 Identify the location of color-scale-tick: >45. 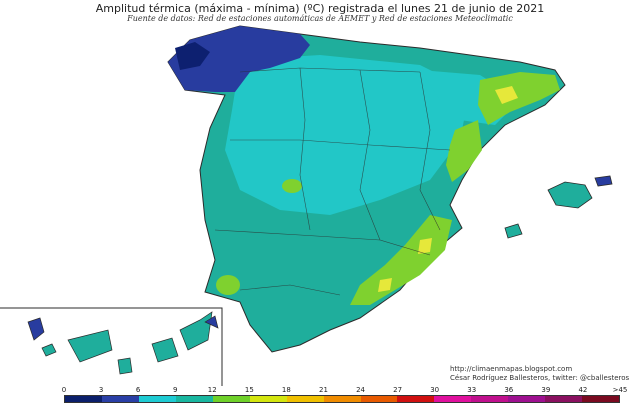
(620, 390).